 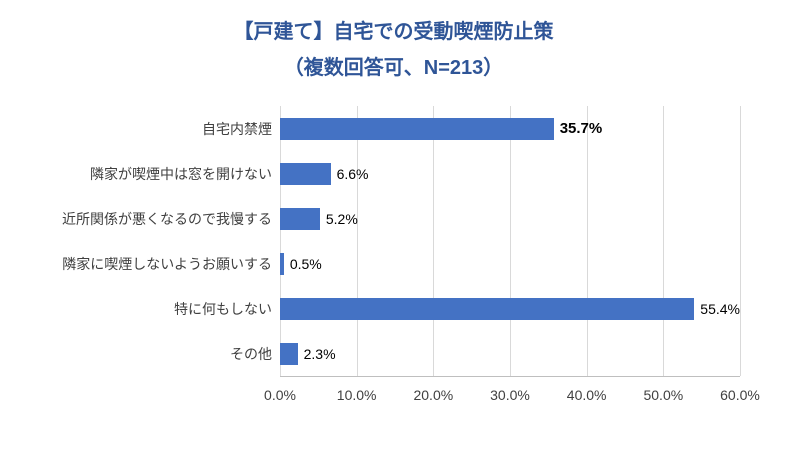 I want to click on bar-track: 0.5%, so click(x=510, y=263).